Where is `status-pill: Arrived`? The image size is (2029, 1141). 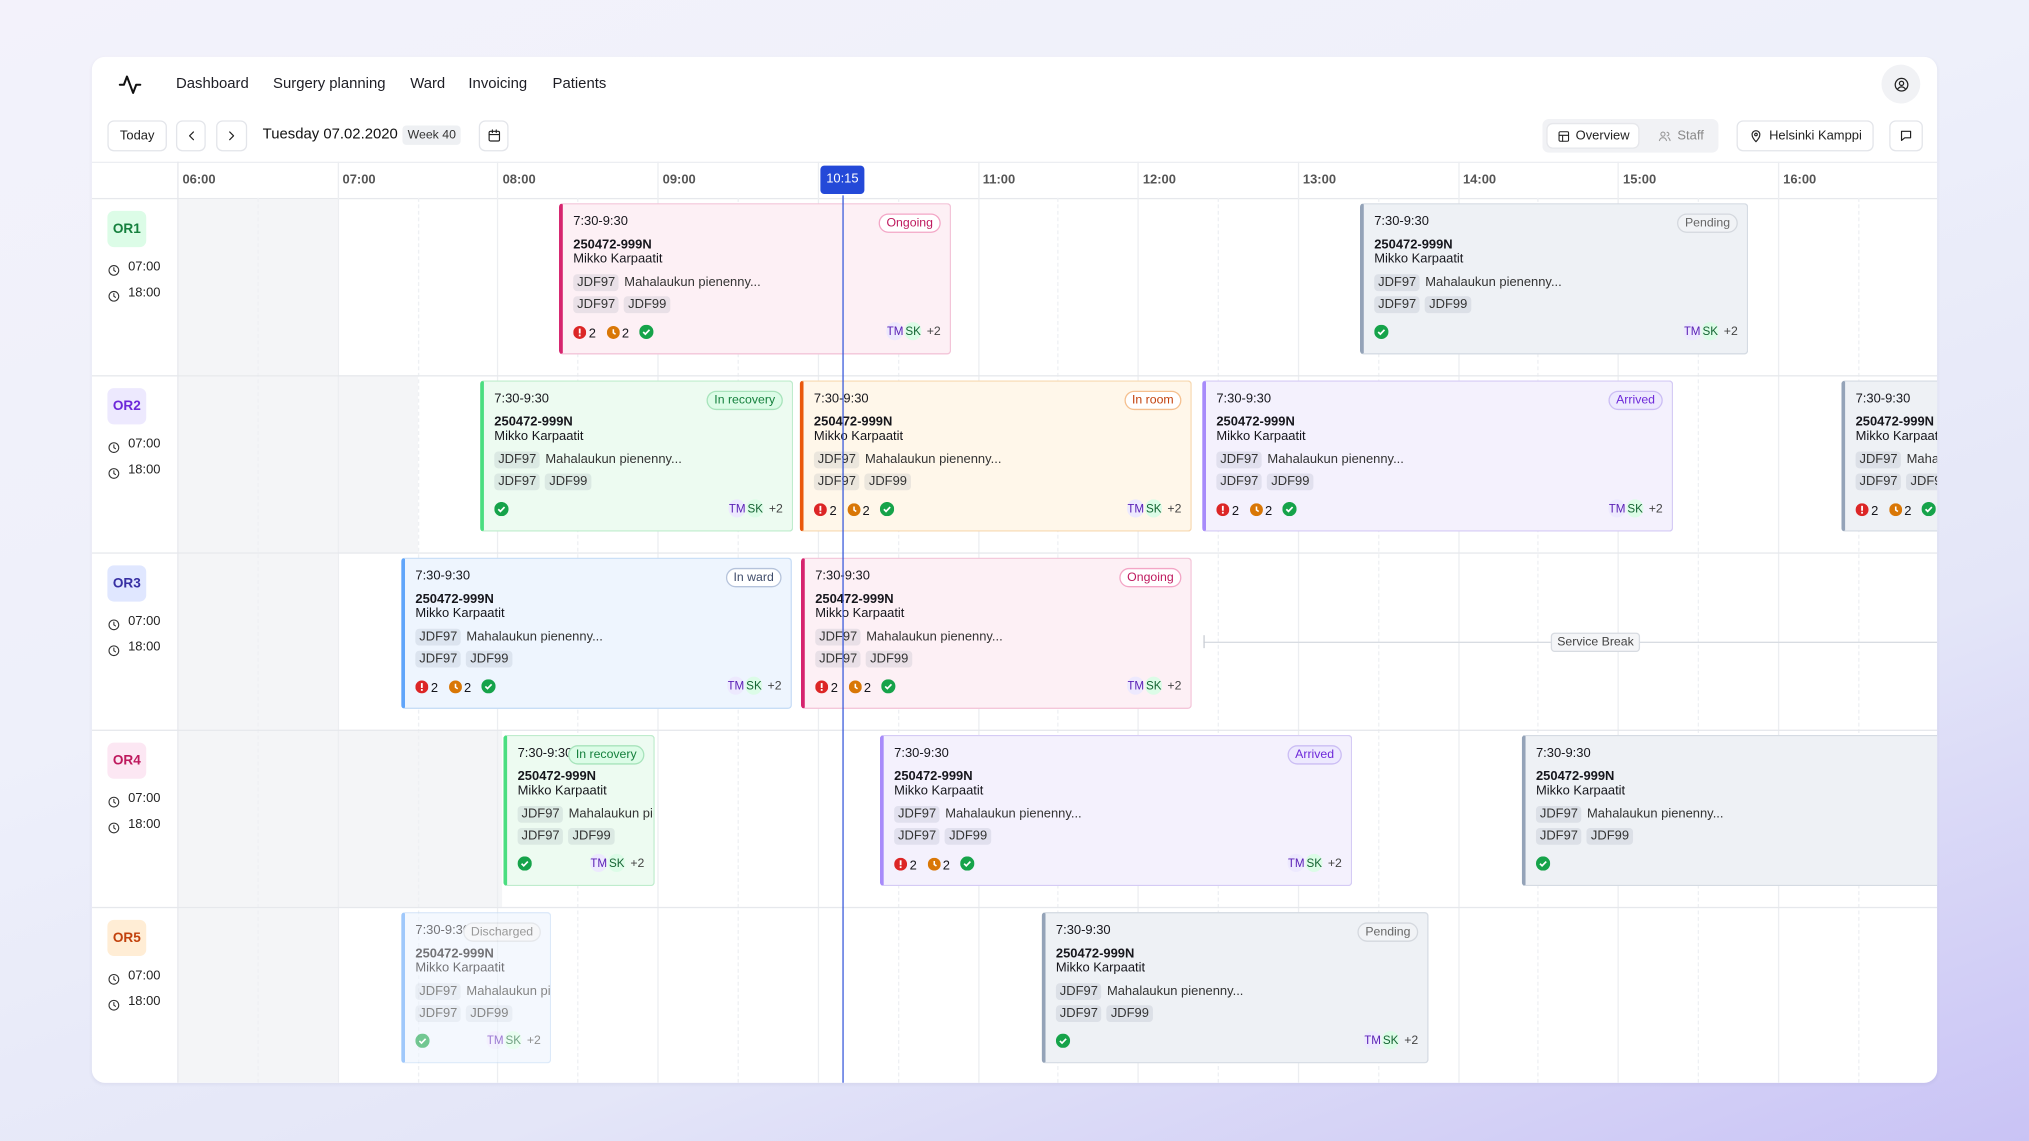 status-pill: Arrived is located at coordinates (1314, 755).